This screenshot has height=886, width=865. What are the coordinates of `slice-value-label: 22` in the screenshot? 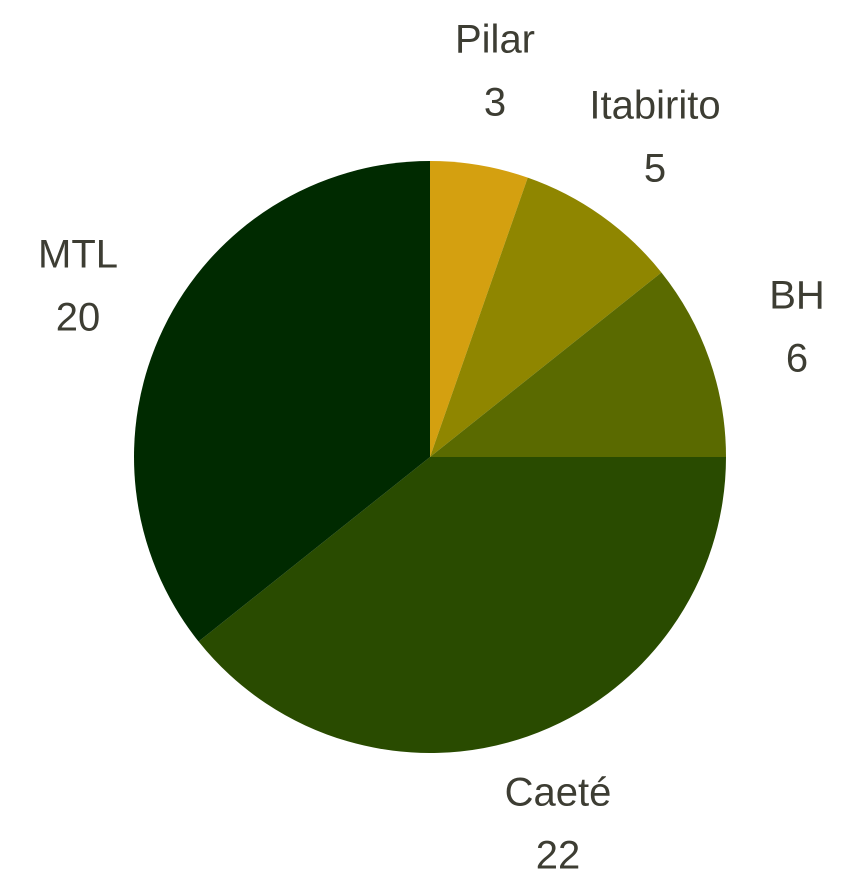 It's located at (558, 856).